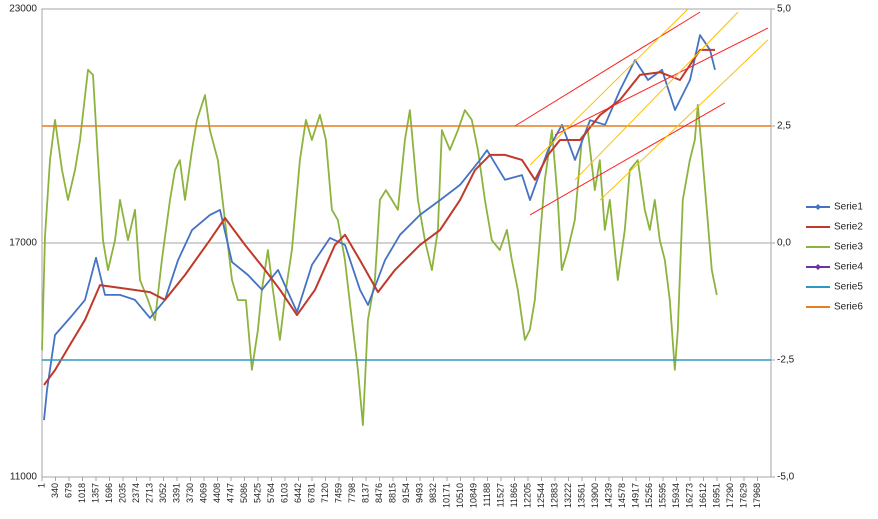 This screenshot has height=519, width=878. Describe the element at coordinates (716, 495) in the screenshot. I see `x-tick-label: 16951` at that location.